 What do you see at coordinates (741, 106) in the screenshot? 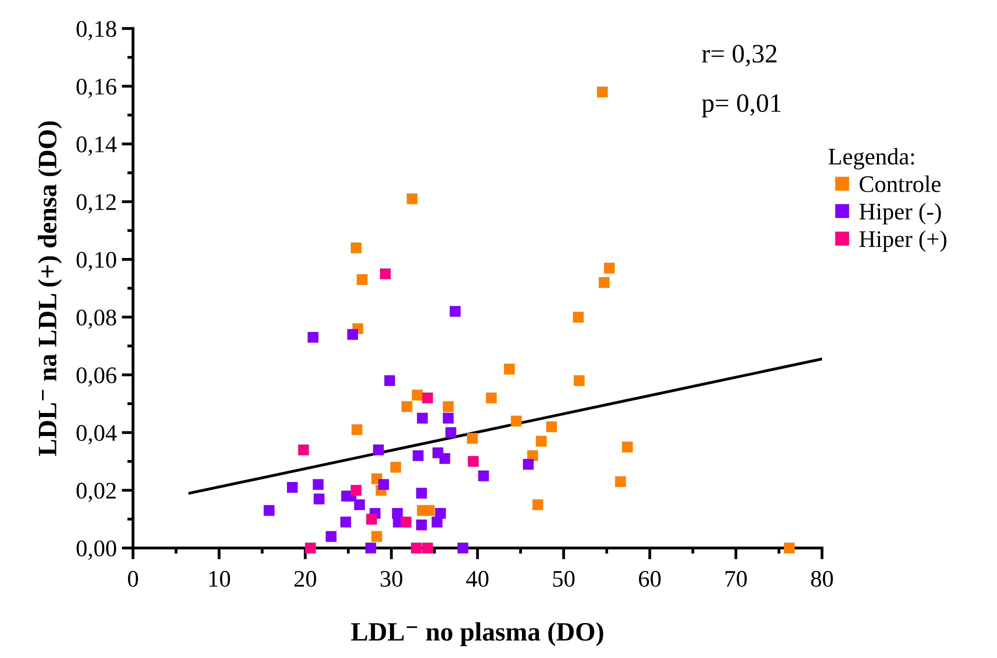
I see `annotation: p= 0,01` at bounding box center [741, 106].